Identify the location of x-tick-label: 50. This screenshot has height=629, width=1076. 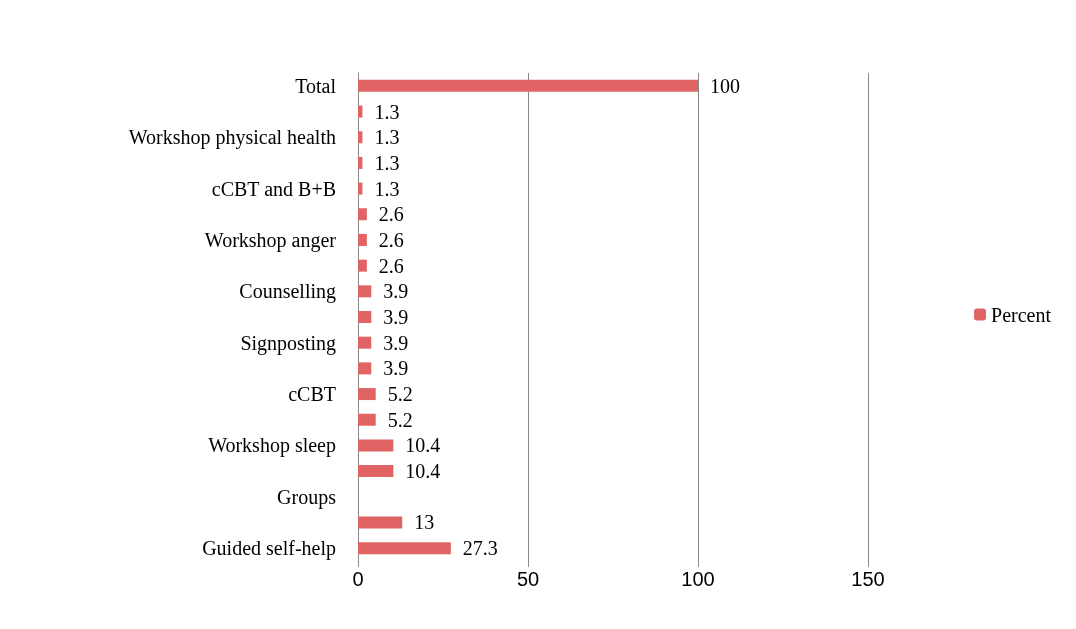
(528, 579).